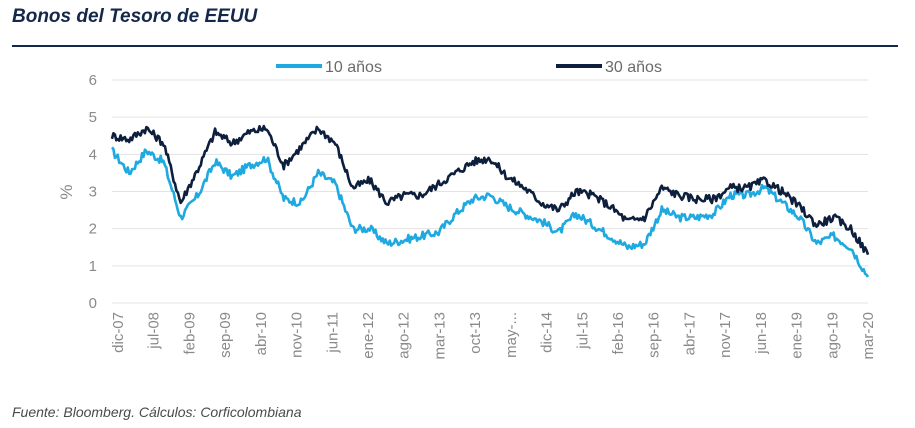 The height and width of the screenshot is (428, 915). I want to click on x-tick-label: jul-15, so click(582, 331).